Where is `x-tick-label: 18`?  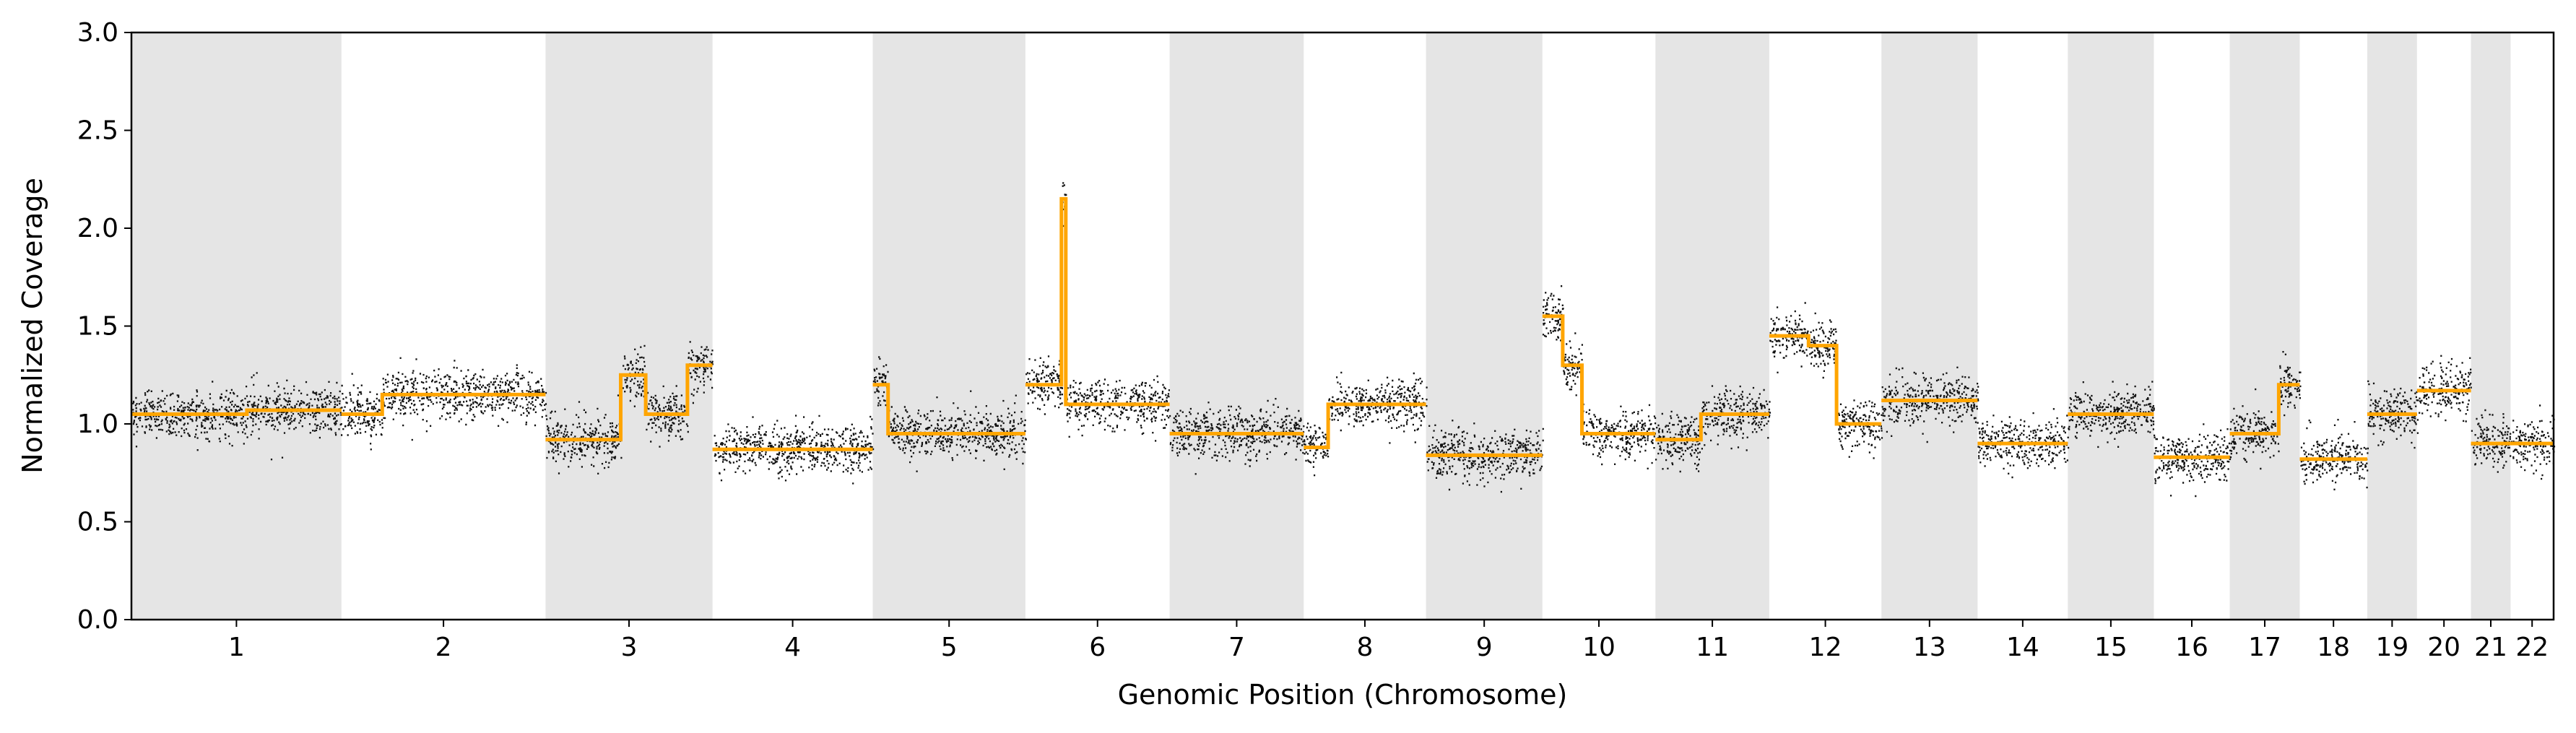
x-tick-label: 18 is located at coordinates (2333, 647).